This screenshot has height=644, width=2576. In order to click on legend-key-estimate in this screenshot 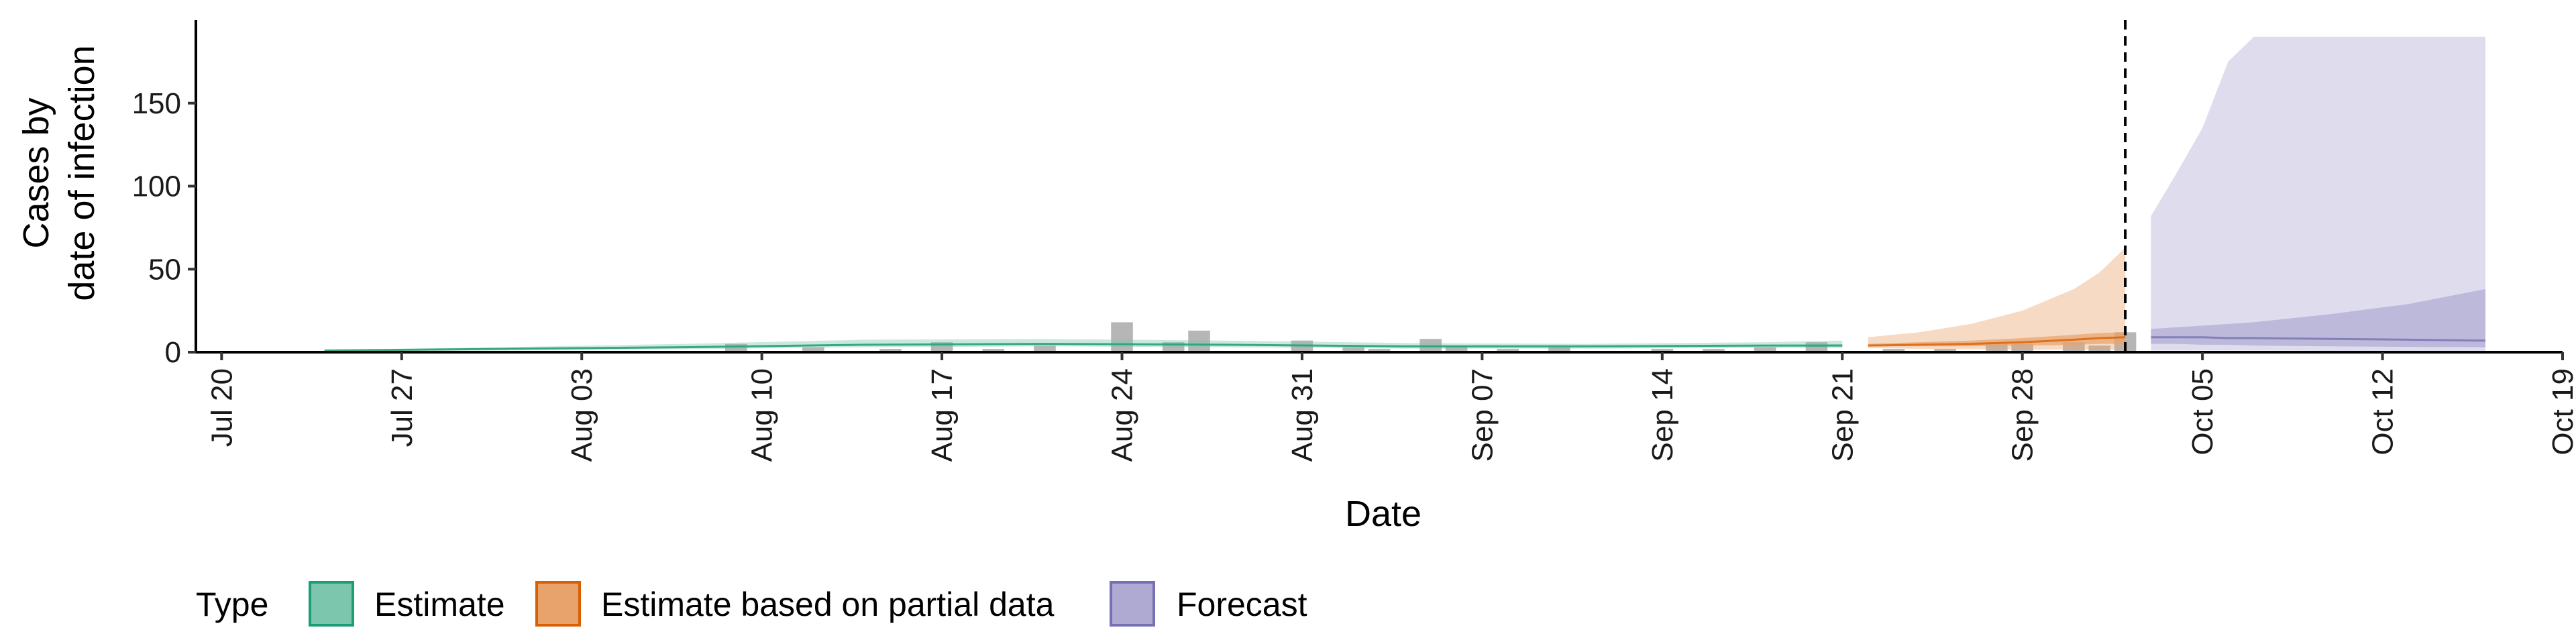, I will do `click(331, 604)`.